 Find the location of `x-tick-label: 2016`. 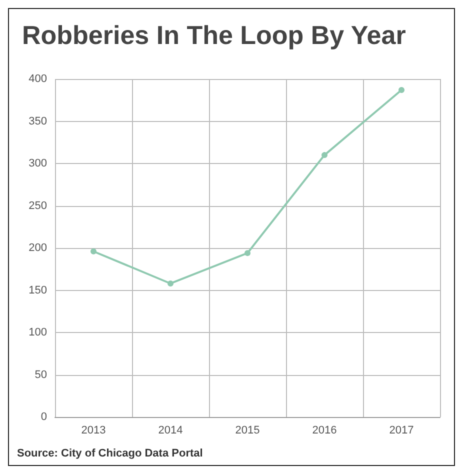

x-tick-label: 2016 is located at coordinates (324, 430).